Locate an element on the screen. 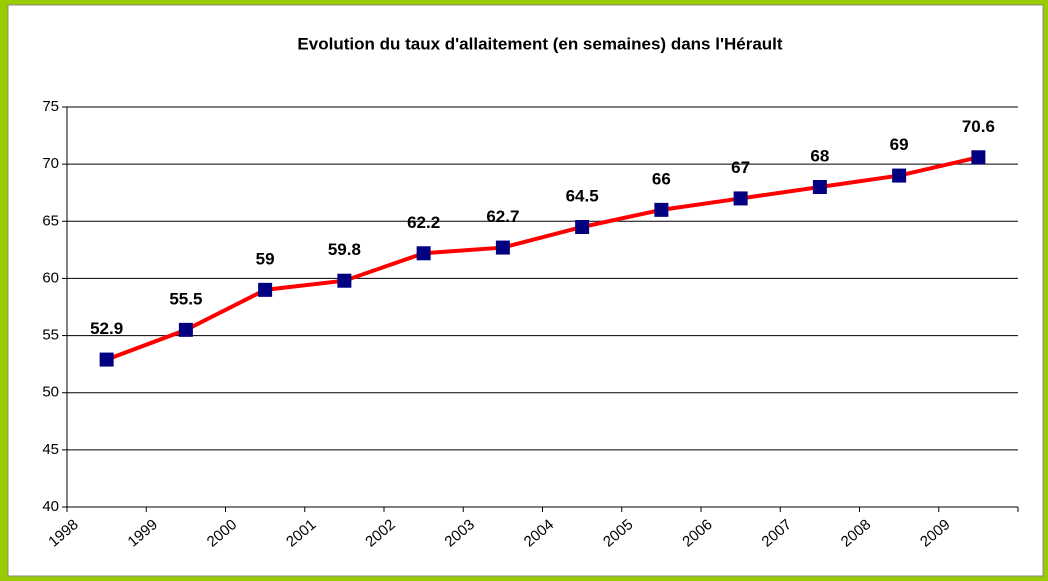  data-label: 64.5 is located at coordinates (582, 195).